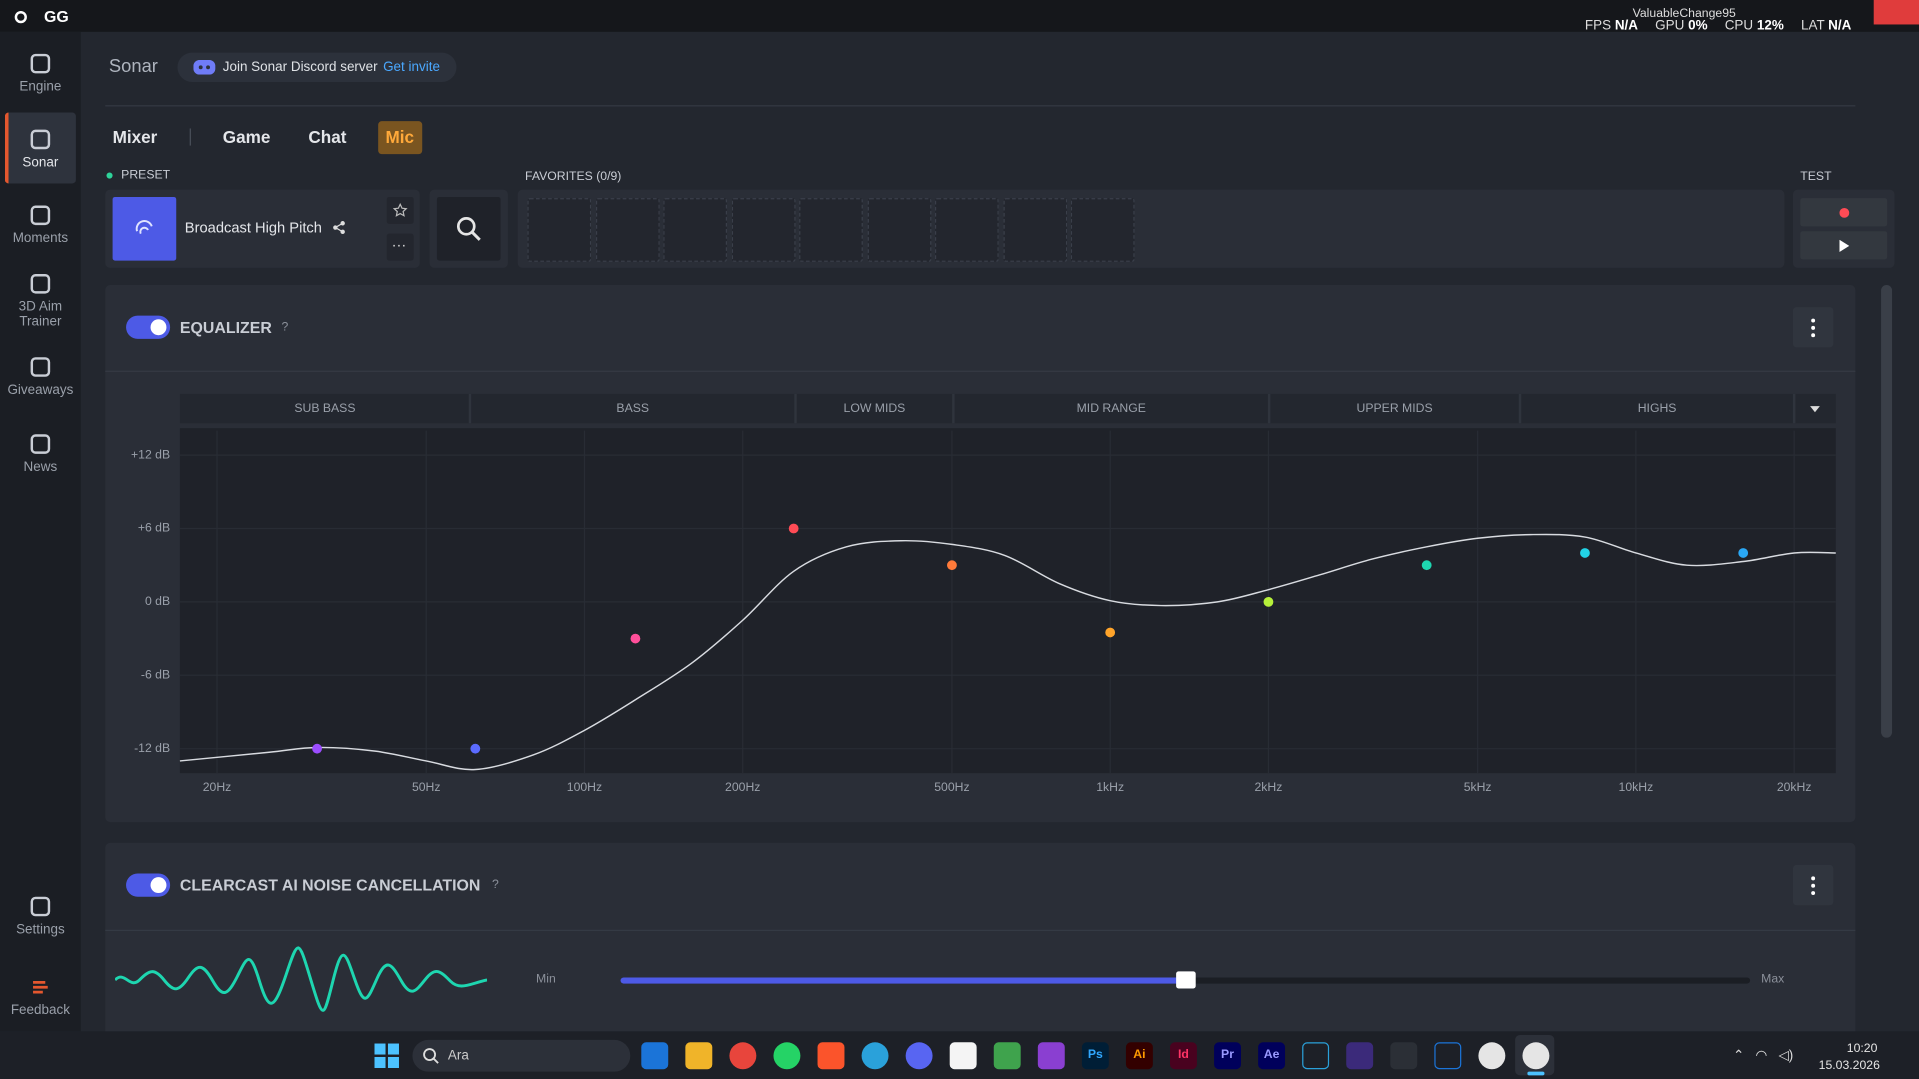 The height and width of the screenshot is (1079, 1919). I want to click on preset-glyph, so click(144, 227).